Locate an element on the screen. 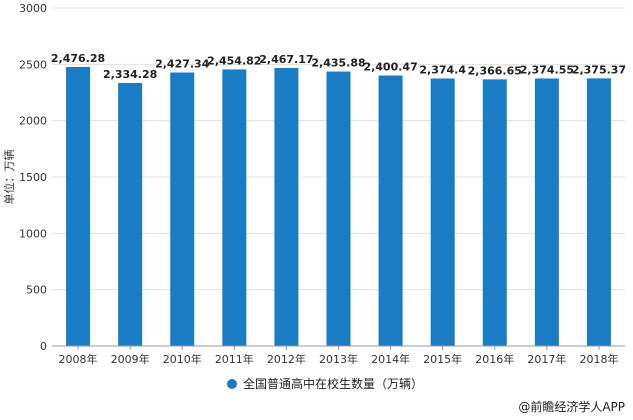 The width and height of the screenshot is (633, 420). x-tick-label: 2014年 is located at coordinates (390, 359).